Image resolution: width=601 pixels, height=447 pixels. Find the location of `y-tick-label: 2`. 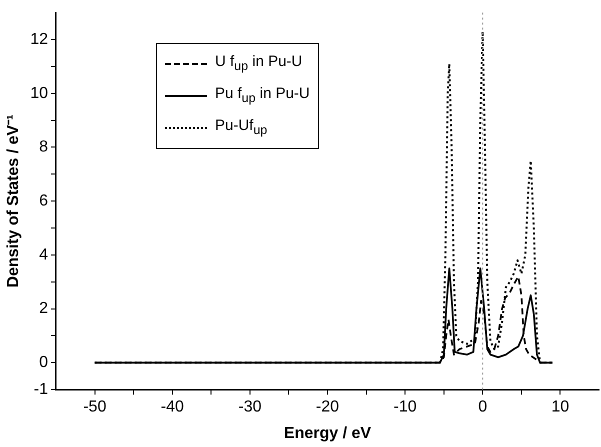

y-tick-label: 2 is located at coordinates (43, 309).